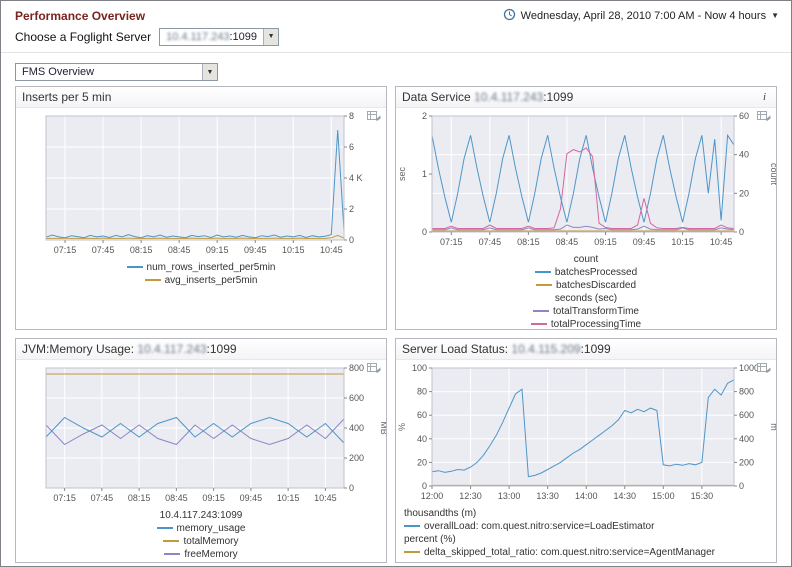 Image resolution: width=792 pixels, height=567 pixels. Describe the element at coordinates (211, 541) in the screenshot. I see `legend-label: totalMemory` at that location.